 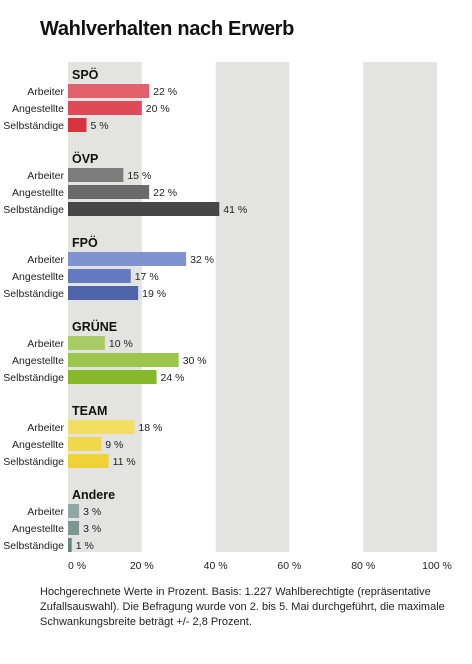 I want to click on data-label: 1 %, so click(x=85, y=546).